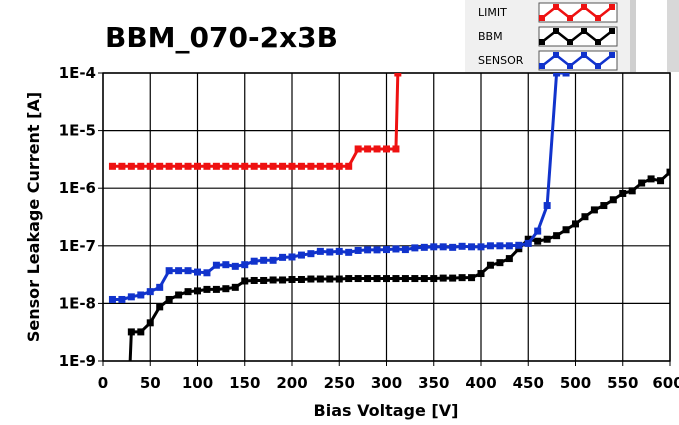 Image resolution: width=679 pixels, height=425 pixels. What do you see at coordinates (339, 383) in the screenshot?
I see `x-tick-label: 250` at bounding box center [339, 383].